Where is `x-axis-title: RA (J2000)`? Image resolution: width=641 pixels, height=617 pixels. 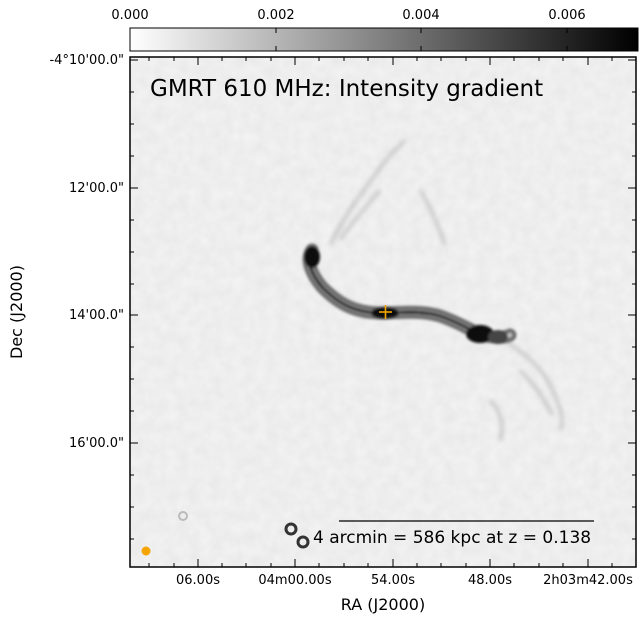 x-axis-title: RA (J2000) is located at coordinates (383, 604).